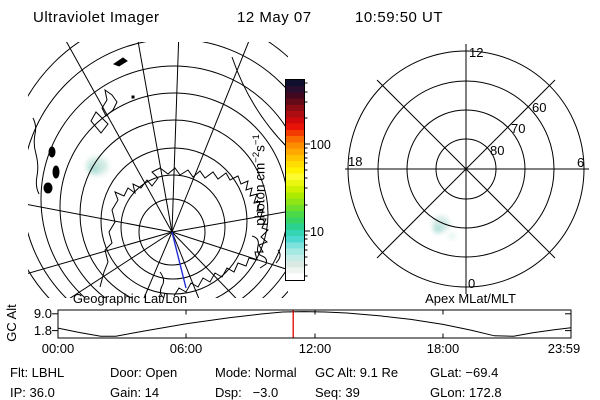  What do you see at coordinates (186, 348) in the screenshot?
I see `xtick-0600: 06:00` at bounding box center [186, 348].